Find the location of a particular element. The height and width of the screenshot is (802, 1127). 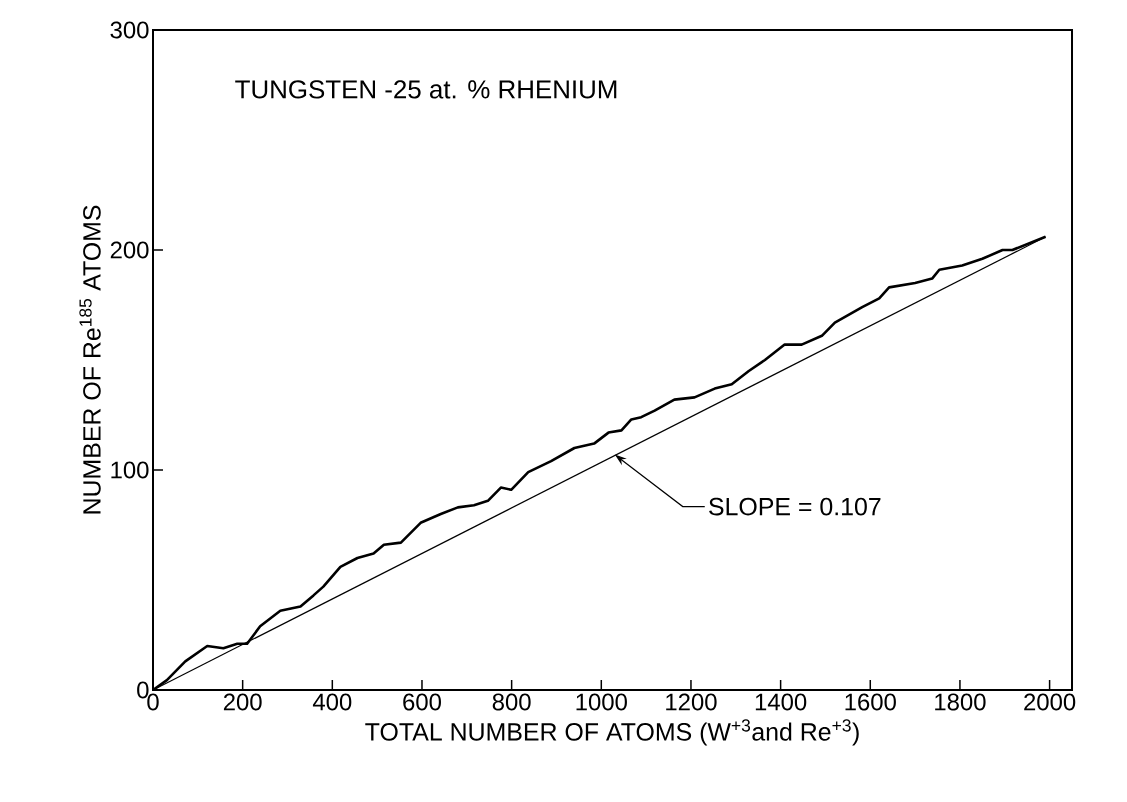

annotation: SLOPE = 0.107 is located at coordinates (795, 506).